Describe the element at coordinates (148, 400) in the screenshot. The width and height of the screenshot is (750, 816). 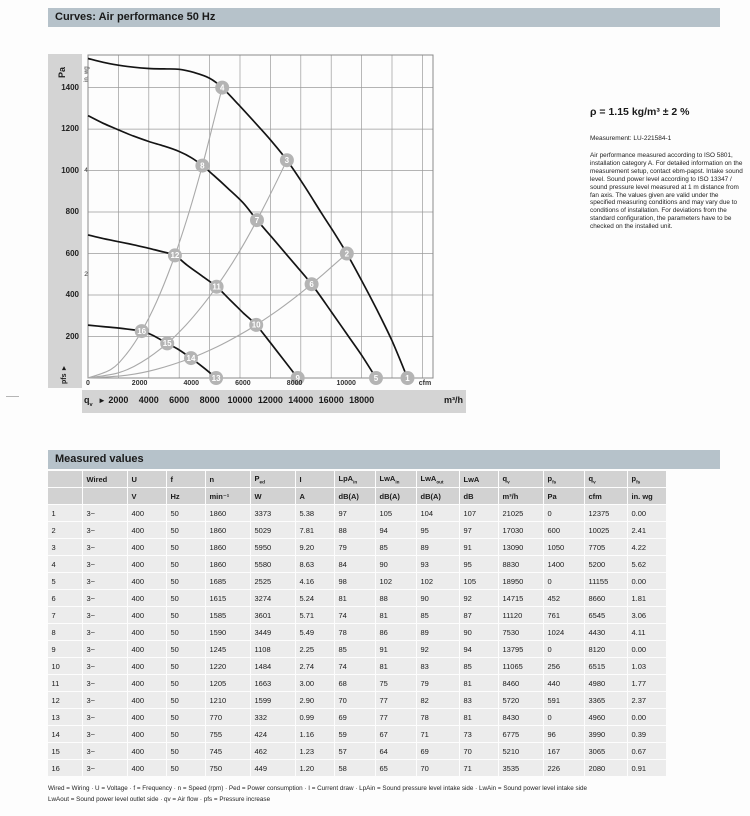
I see `m3h-tick-4000: 4000` at that location.